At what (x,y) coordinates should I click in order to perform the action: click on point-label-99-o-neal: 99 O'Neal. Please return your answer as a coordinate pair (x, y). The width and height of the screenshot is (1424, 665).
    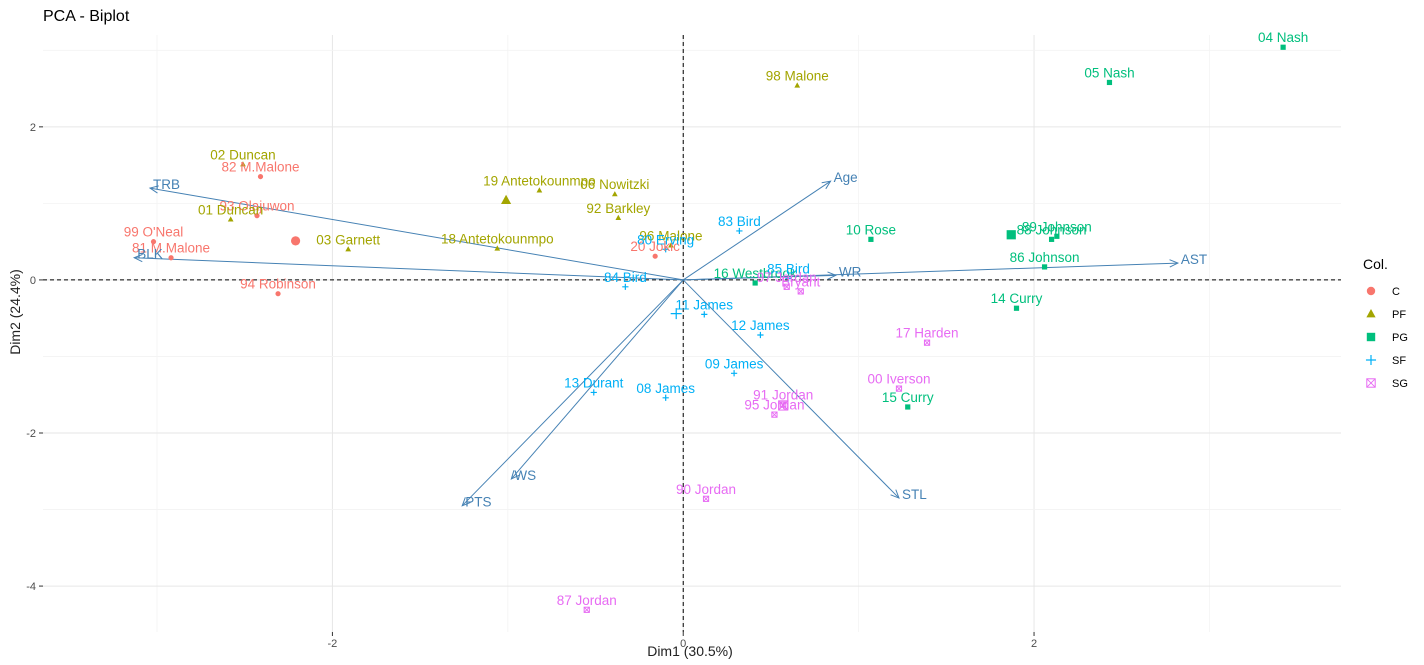
    Looking at the image, I should click on (154, 232).